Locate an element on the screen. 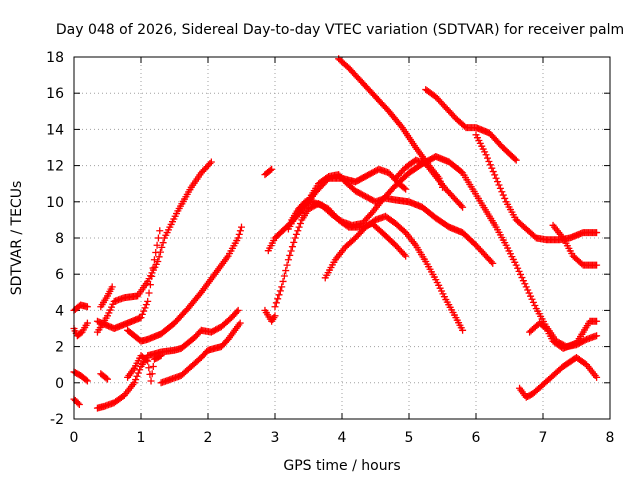 The height and width of the screenshot is (480, 640). series-arc-d1 is located at coordinates (270, 315).